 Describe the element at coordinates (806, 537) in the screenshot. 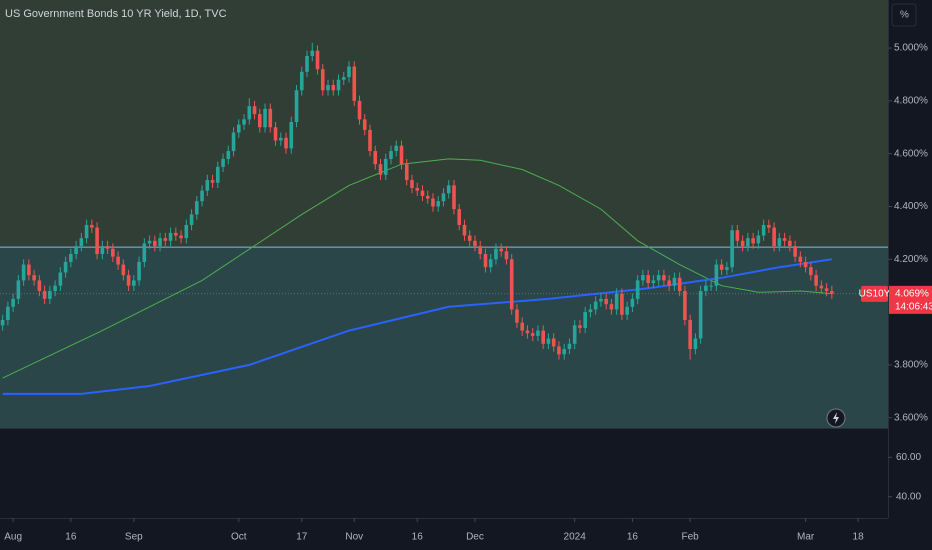

I see `x-tick-label: Mar` at that location.